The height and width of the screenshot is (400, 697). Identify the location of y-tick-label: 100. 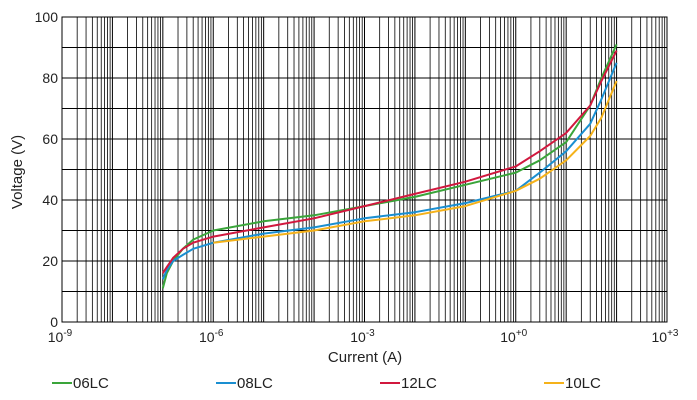
(47, 17).